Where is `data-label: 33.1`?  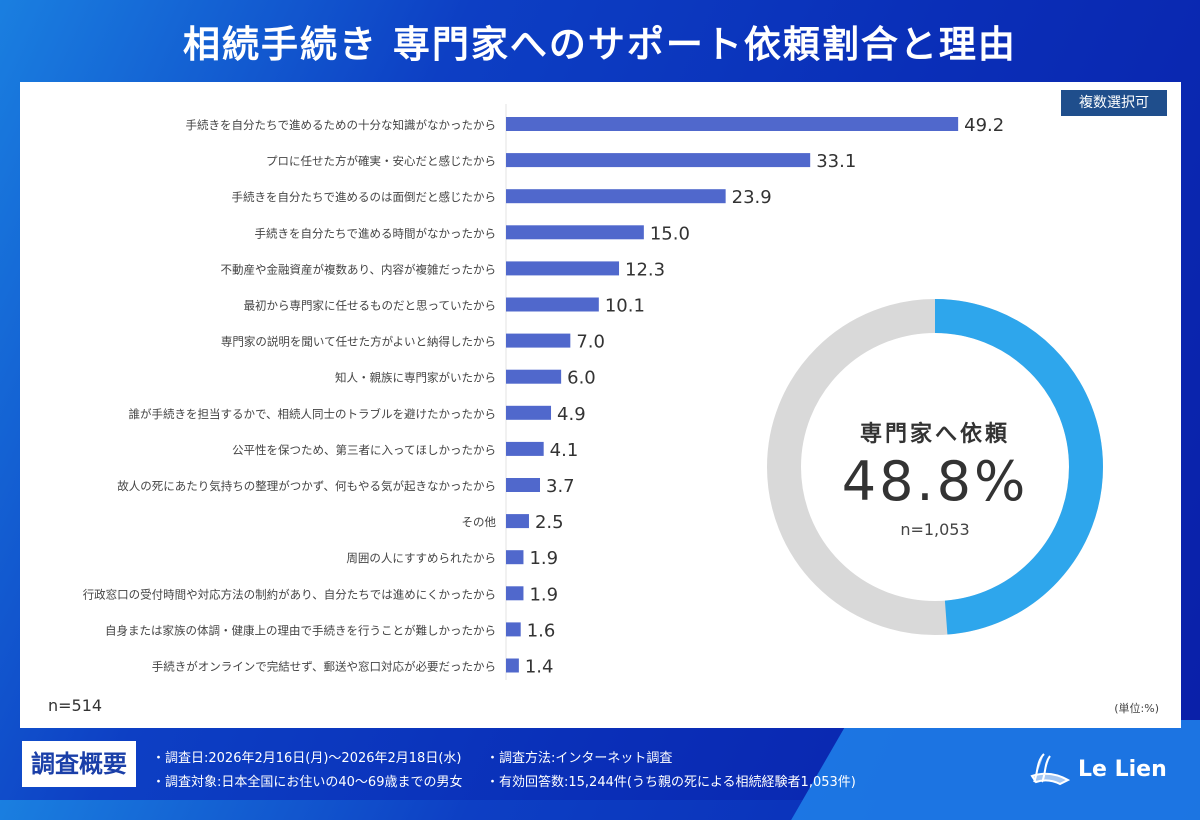
data-label: 33.1 is located at coordinates (836, 161).